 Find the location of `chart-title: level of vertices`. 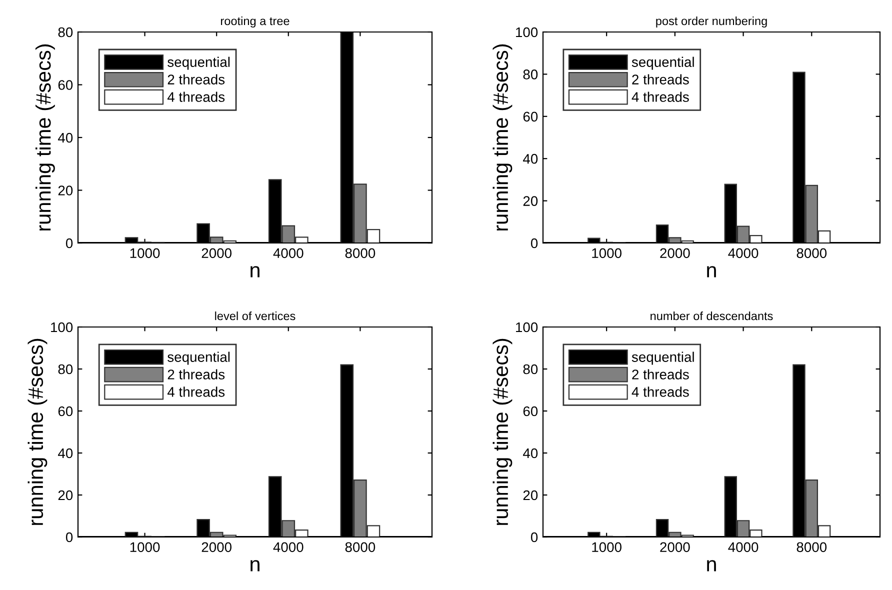

chart-title: level of vertices is located at coordinates (255, 316).